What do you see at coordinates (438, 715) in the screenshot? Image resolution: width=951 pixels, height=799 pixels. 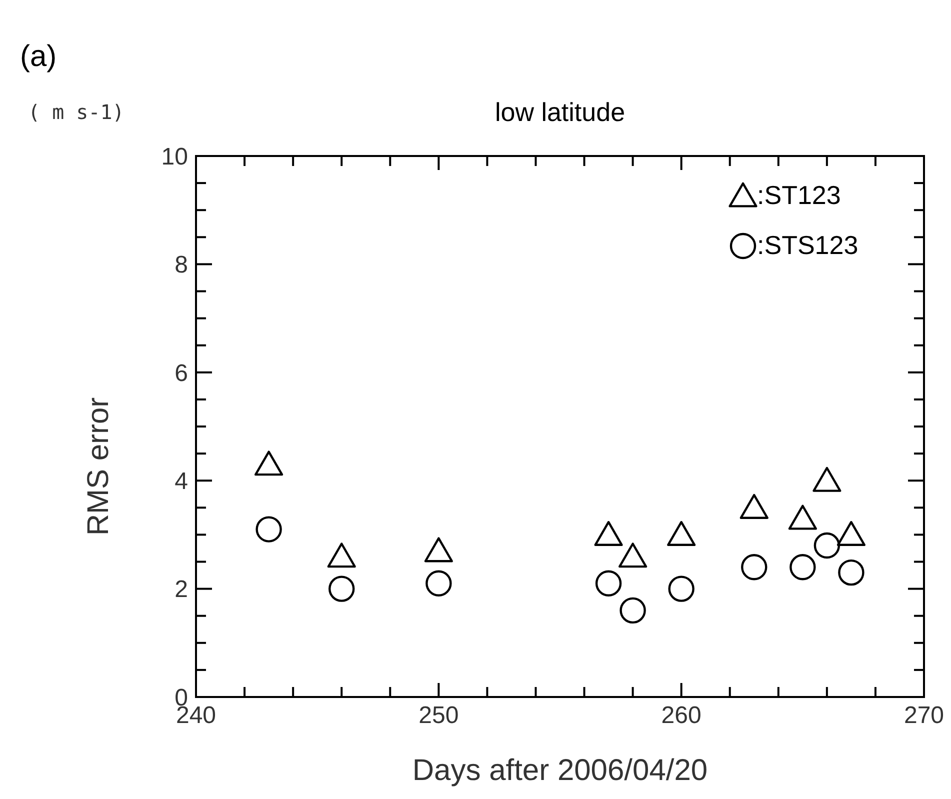 I see `x-tick-label: 250` at bounding box center [438, 715].